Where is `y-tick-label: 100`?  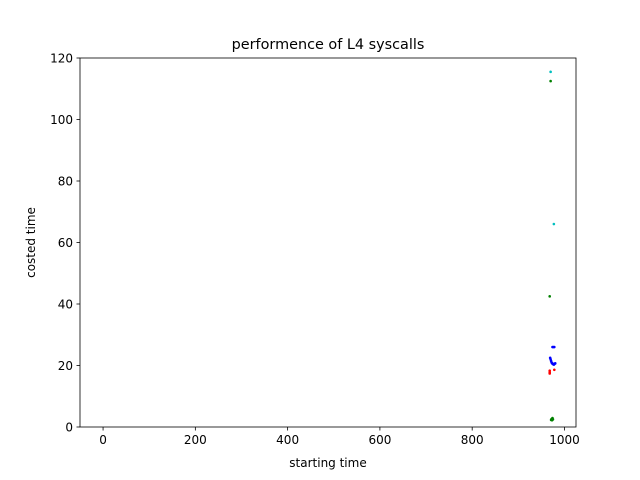 y-tick-label: 100 is located at coordinates (61, 120).